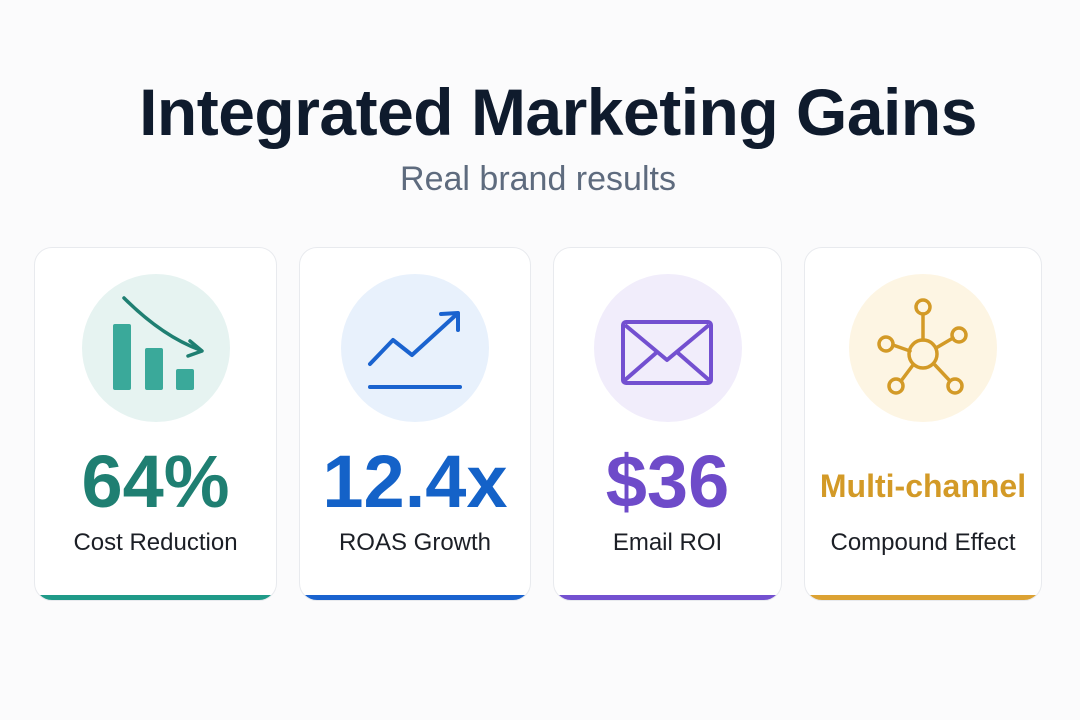 This screenshot has width=1080, height=720. Describe the element at coordinates (558, 112) in the screenshot. I see `page-title: Integrated Marketing Gains` at that location.